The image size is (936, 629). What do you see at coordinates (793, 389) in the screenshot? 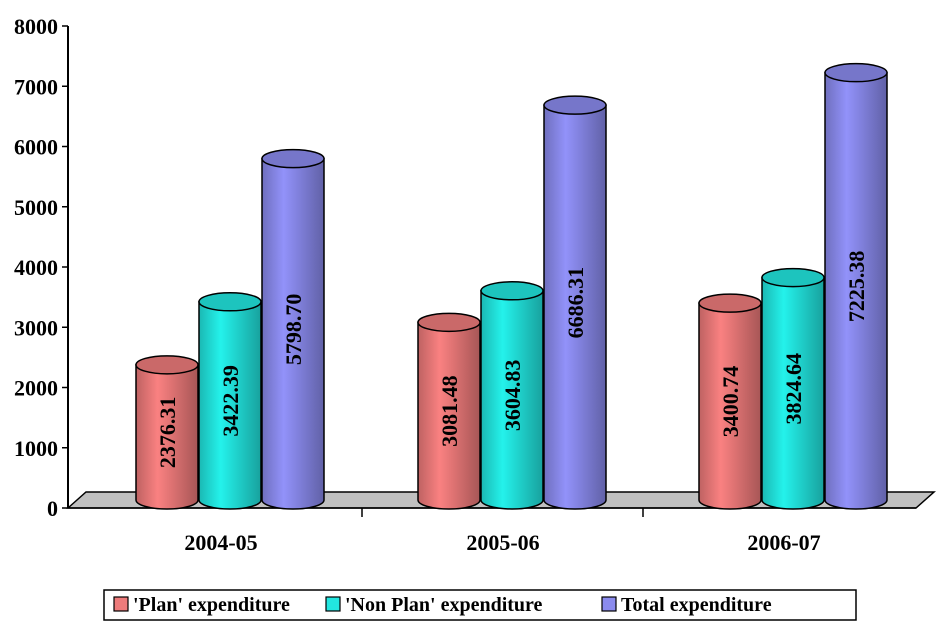
I see `bar-value-label: 3824.64` at bounding box center [793, 389].